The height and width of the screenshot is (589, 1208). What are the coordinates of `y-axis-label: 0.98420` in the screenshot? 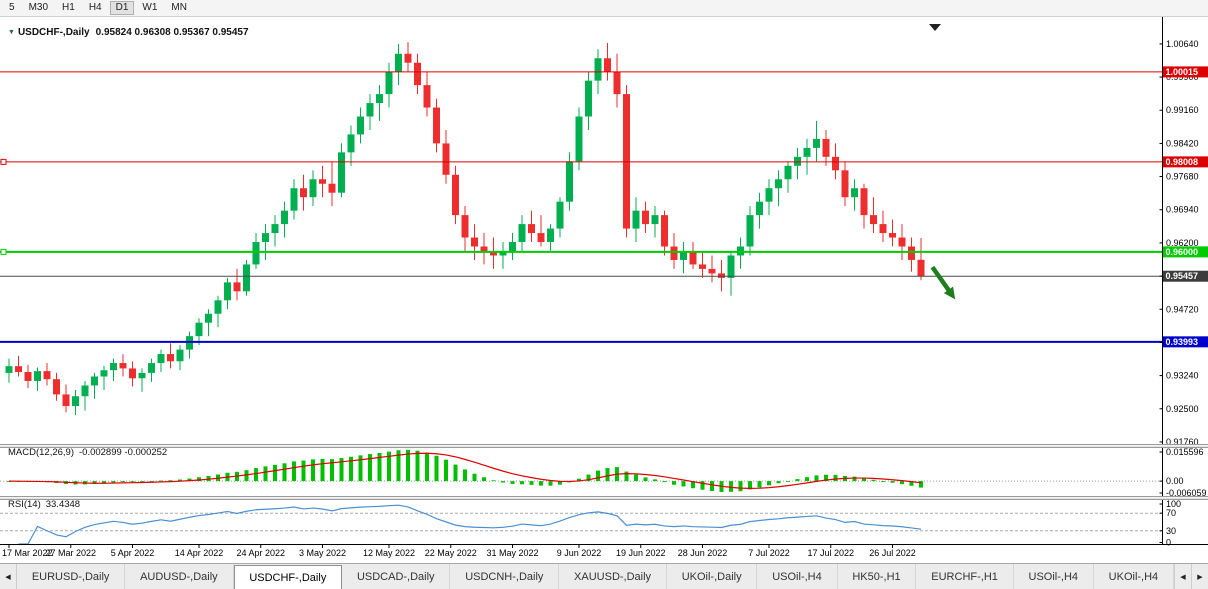 It's located at (1182, 143).